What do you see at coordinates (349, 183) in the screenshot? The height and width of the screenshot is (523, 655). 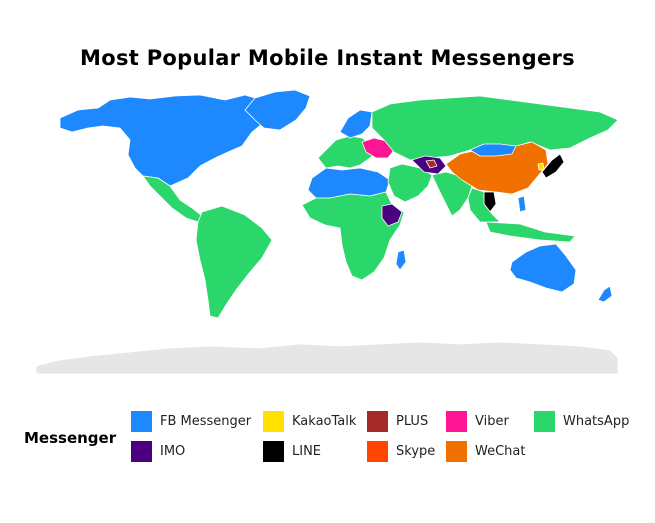 I see `region-north-africa` at bounding box center [349, 183].